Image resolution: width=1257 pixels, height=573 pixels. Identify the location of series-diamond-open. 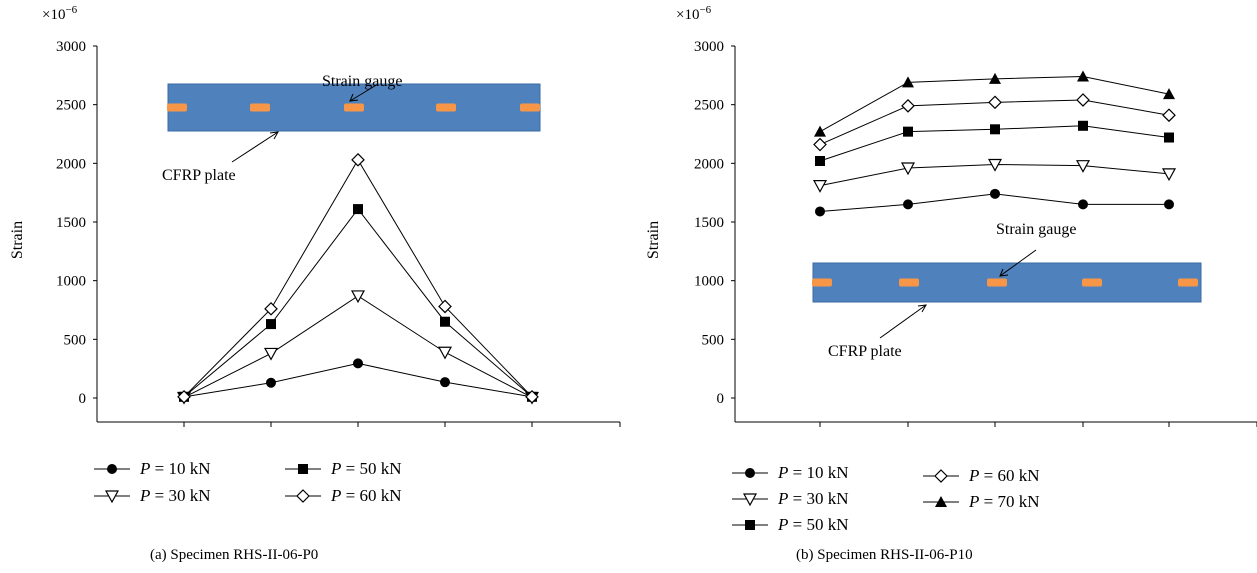
(994, 122).